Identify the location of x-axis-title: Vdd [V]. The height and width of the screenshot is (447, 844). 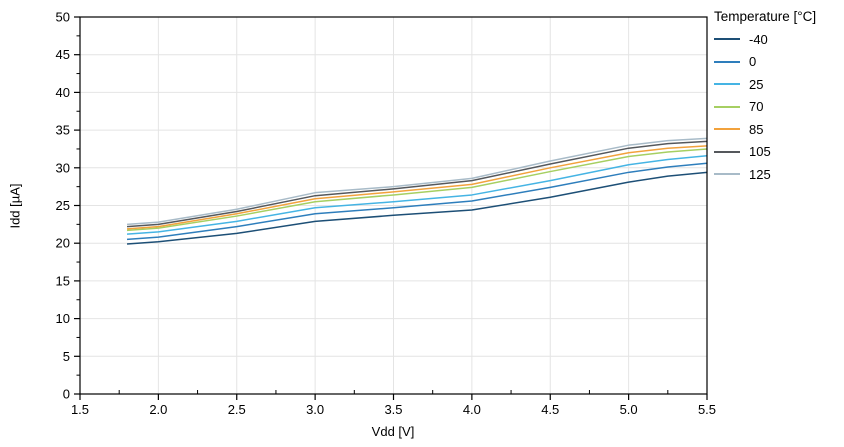
(393, 431).